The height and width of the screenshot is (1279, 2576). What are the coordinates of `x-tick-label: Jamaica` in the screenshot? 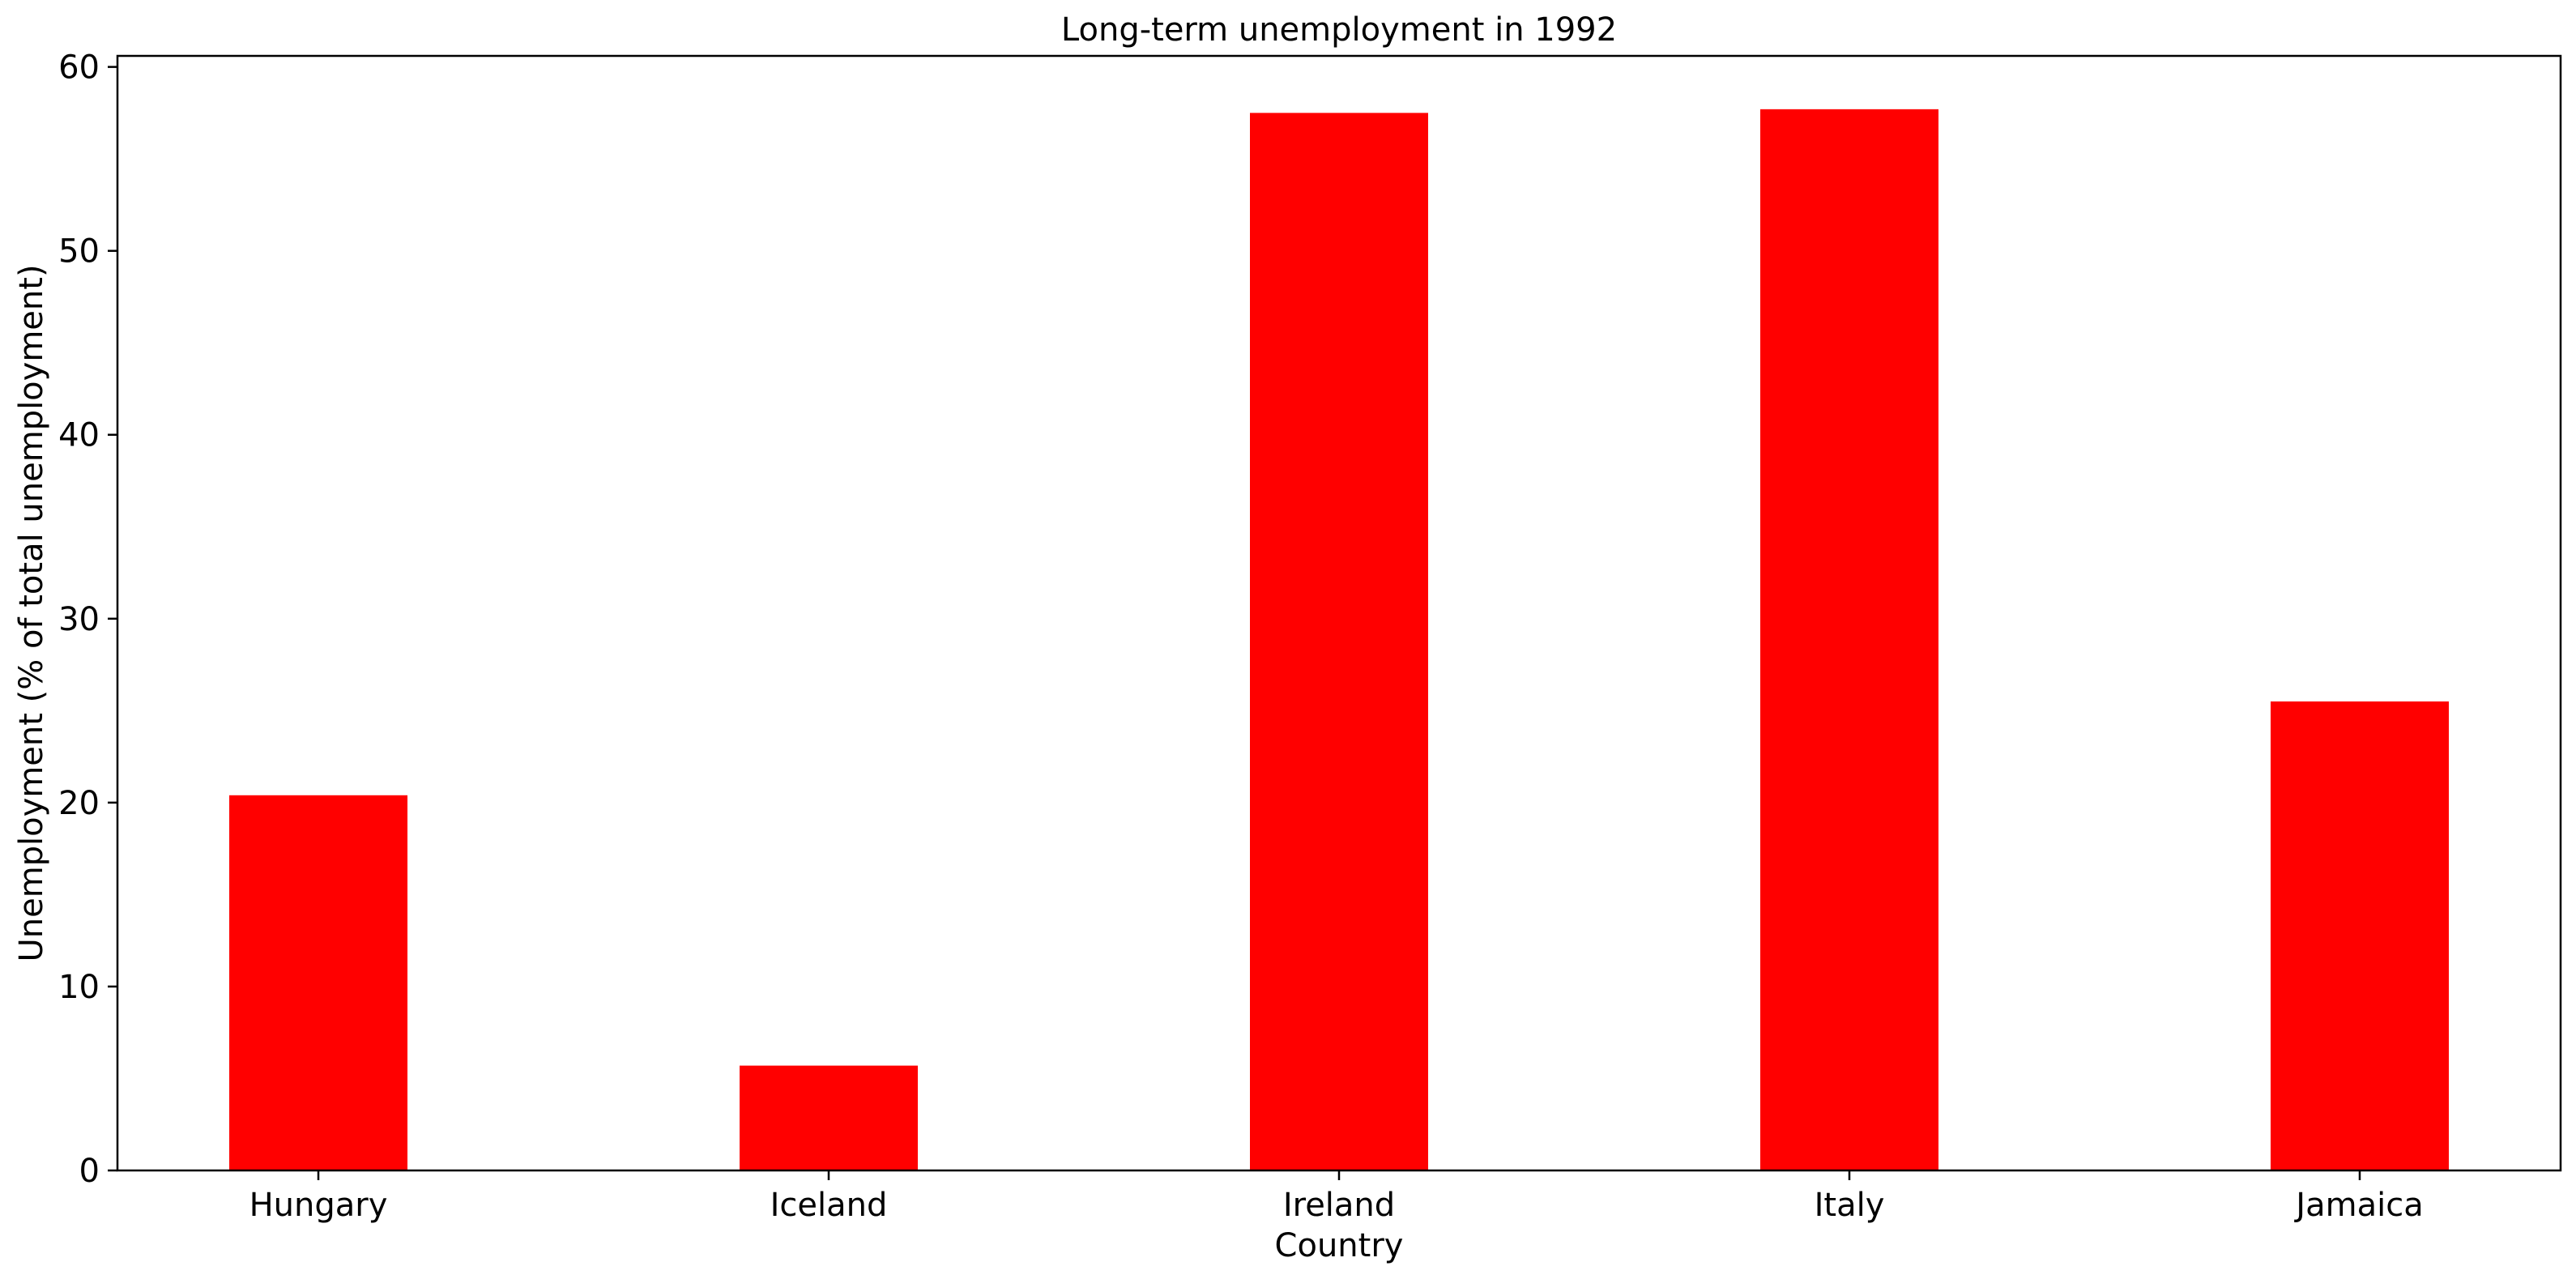 It's located at (2358, 1205).